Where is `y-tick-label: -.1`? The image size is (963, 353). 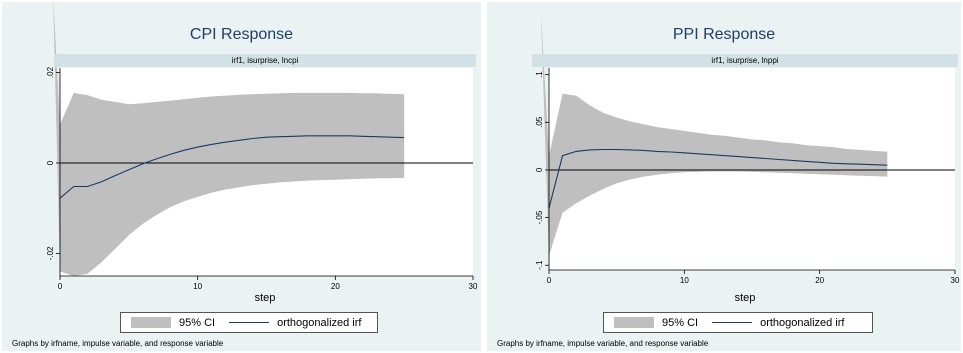 y-tick-label: -.1 is located at coordinates (539, 265).